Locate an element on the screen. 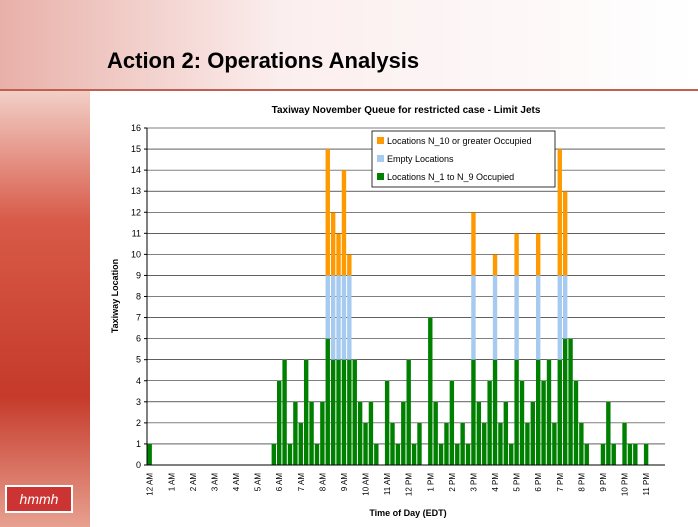  y-tick-label: 2 is located at coordinates (138, 423).